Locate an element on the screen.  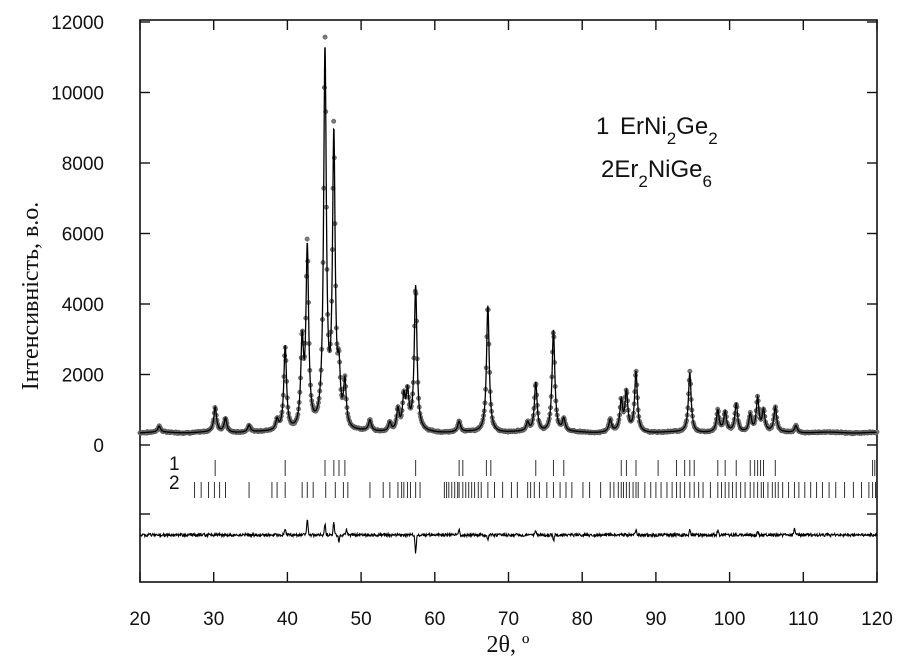
x-tick-label: 20 is located at coordinates (139, 619).